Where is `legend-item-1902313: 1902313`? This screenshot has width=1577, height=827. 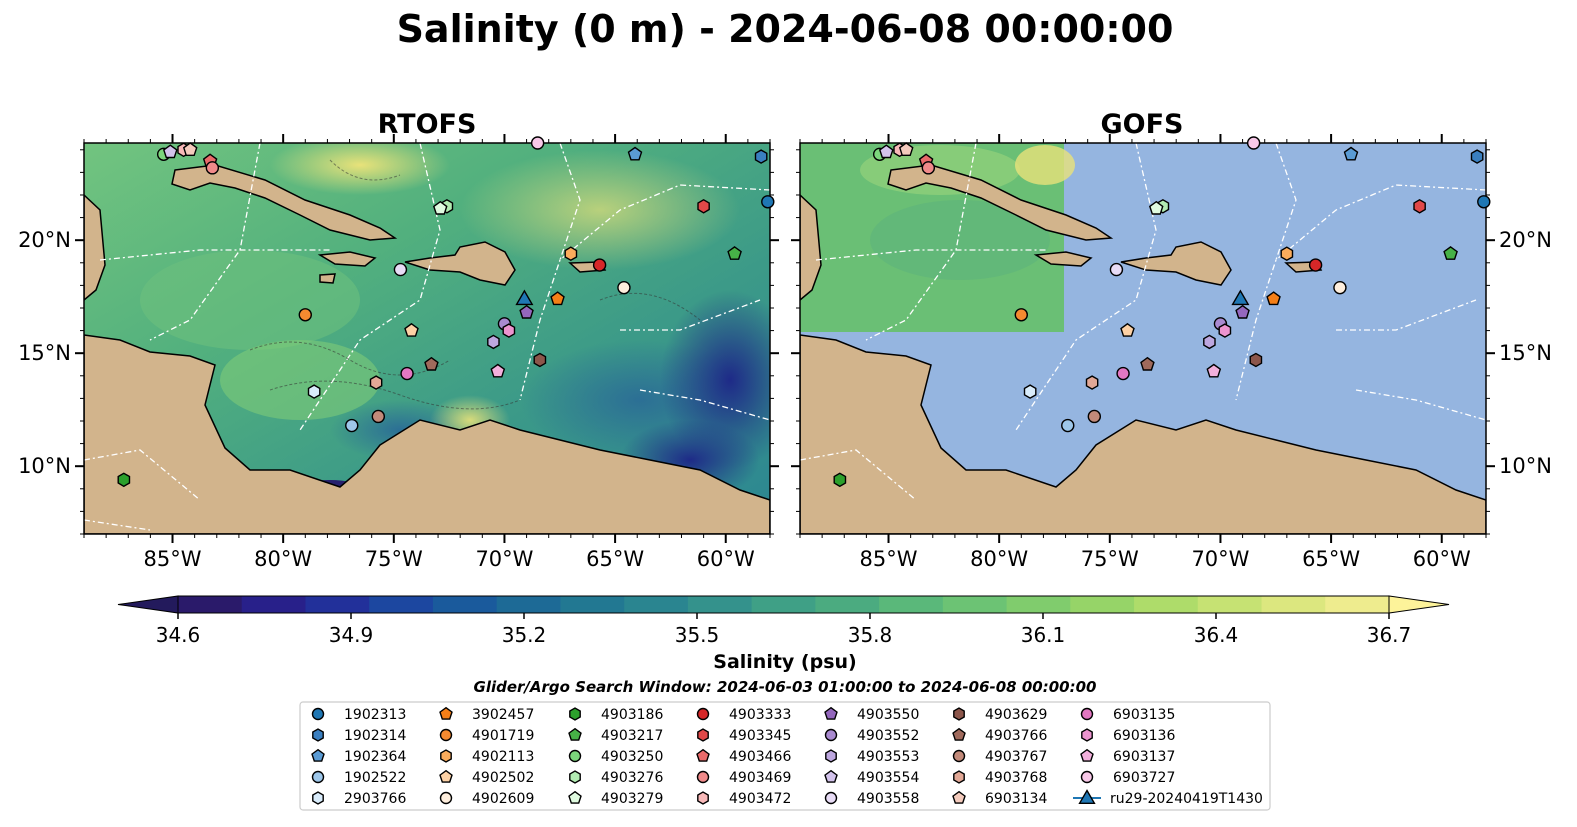 legend-item-1902313: 1902313 is located at coordinates (358, 715).